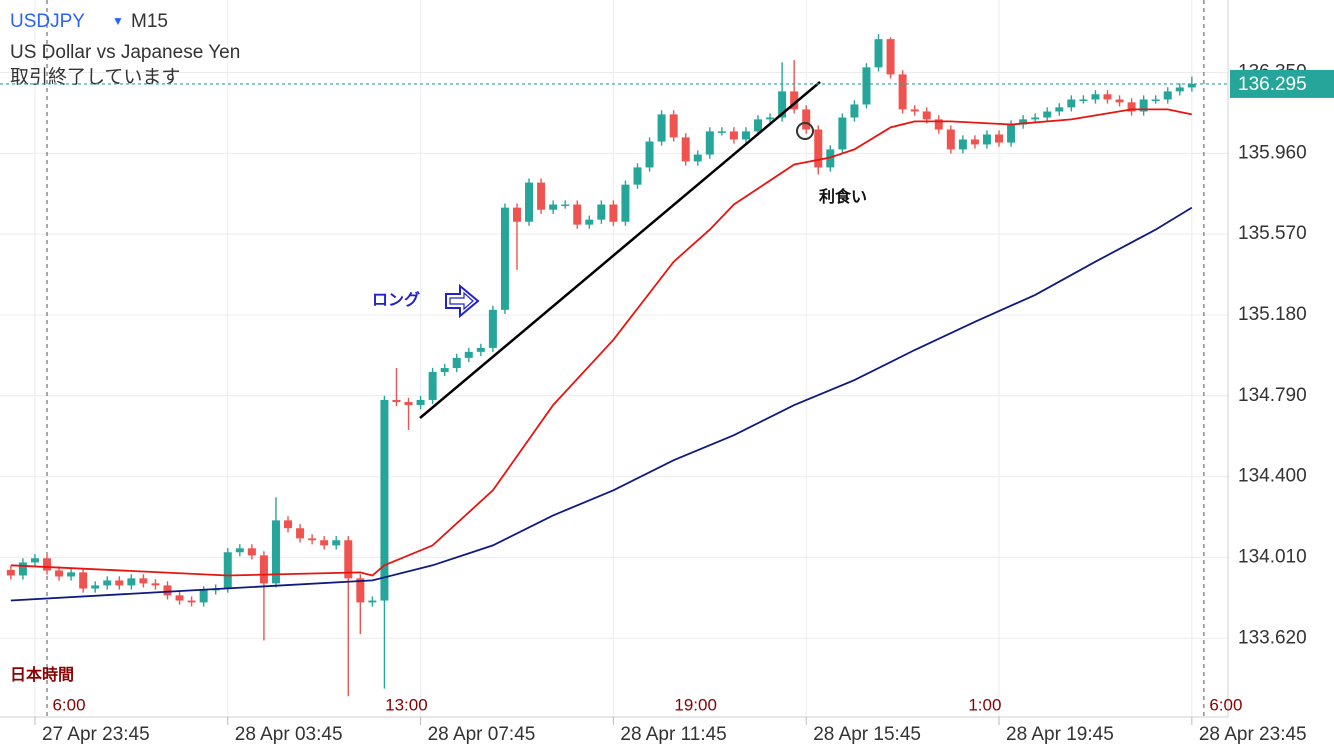  I want to click on price-label-box, so click(1282, 83).